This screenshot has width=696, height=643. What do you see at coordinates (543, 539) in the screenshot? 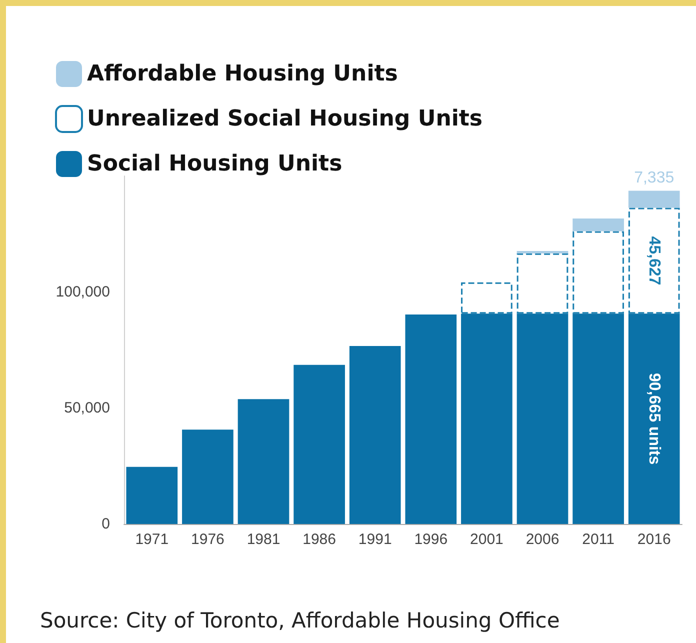
I see `x-tick-label: 2006` at bounding box center [543, 539].